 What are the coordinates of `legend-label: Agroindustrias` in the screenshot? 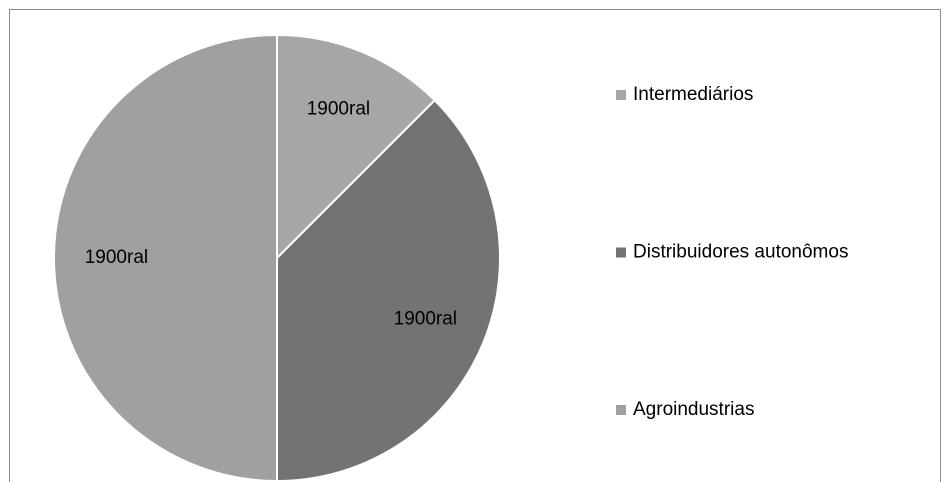 It's located at (693, 409).